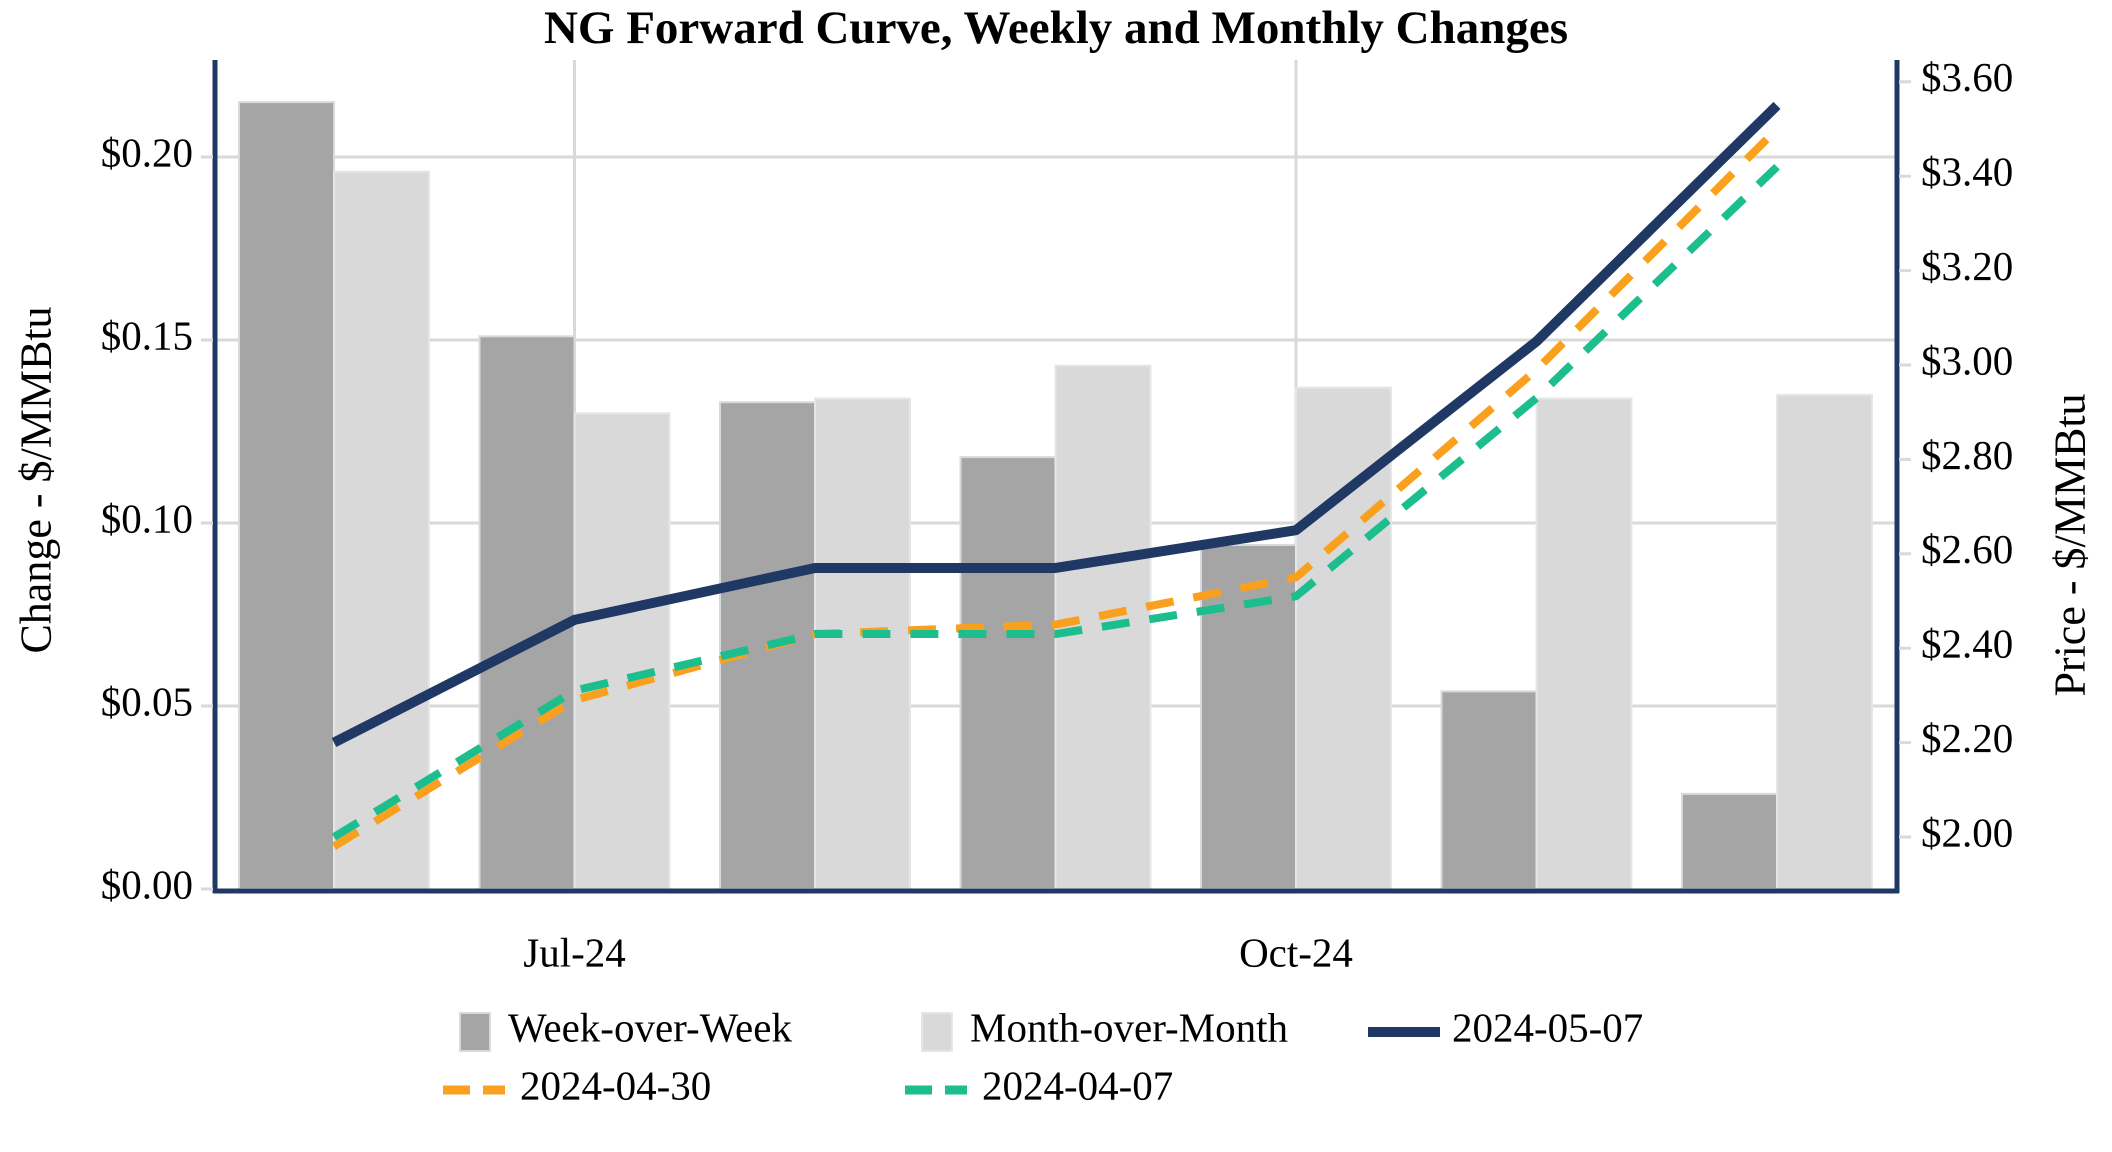 The image size is (2112, 1152). I want to click on left-axis-tick-label: $0.15, so click(147, 335).